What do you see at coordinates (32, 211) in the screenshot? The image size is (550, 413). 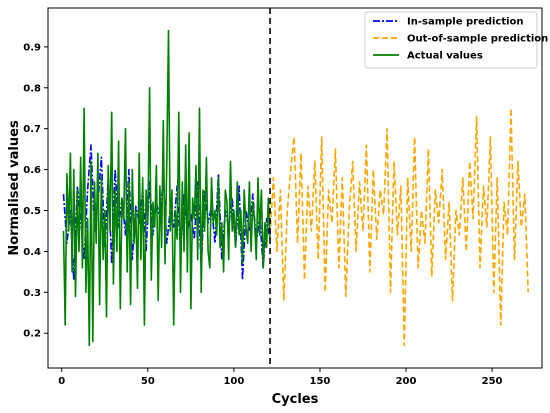 I see `y-tick-label: 0.5` at bounding box center [32, 211].